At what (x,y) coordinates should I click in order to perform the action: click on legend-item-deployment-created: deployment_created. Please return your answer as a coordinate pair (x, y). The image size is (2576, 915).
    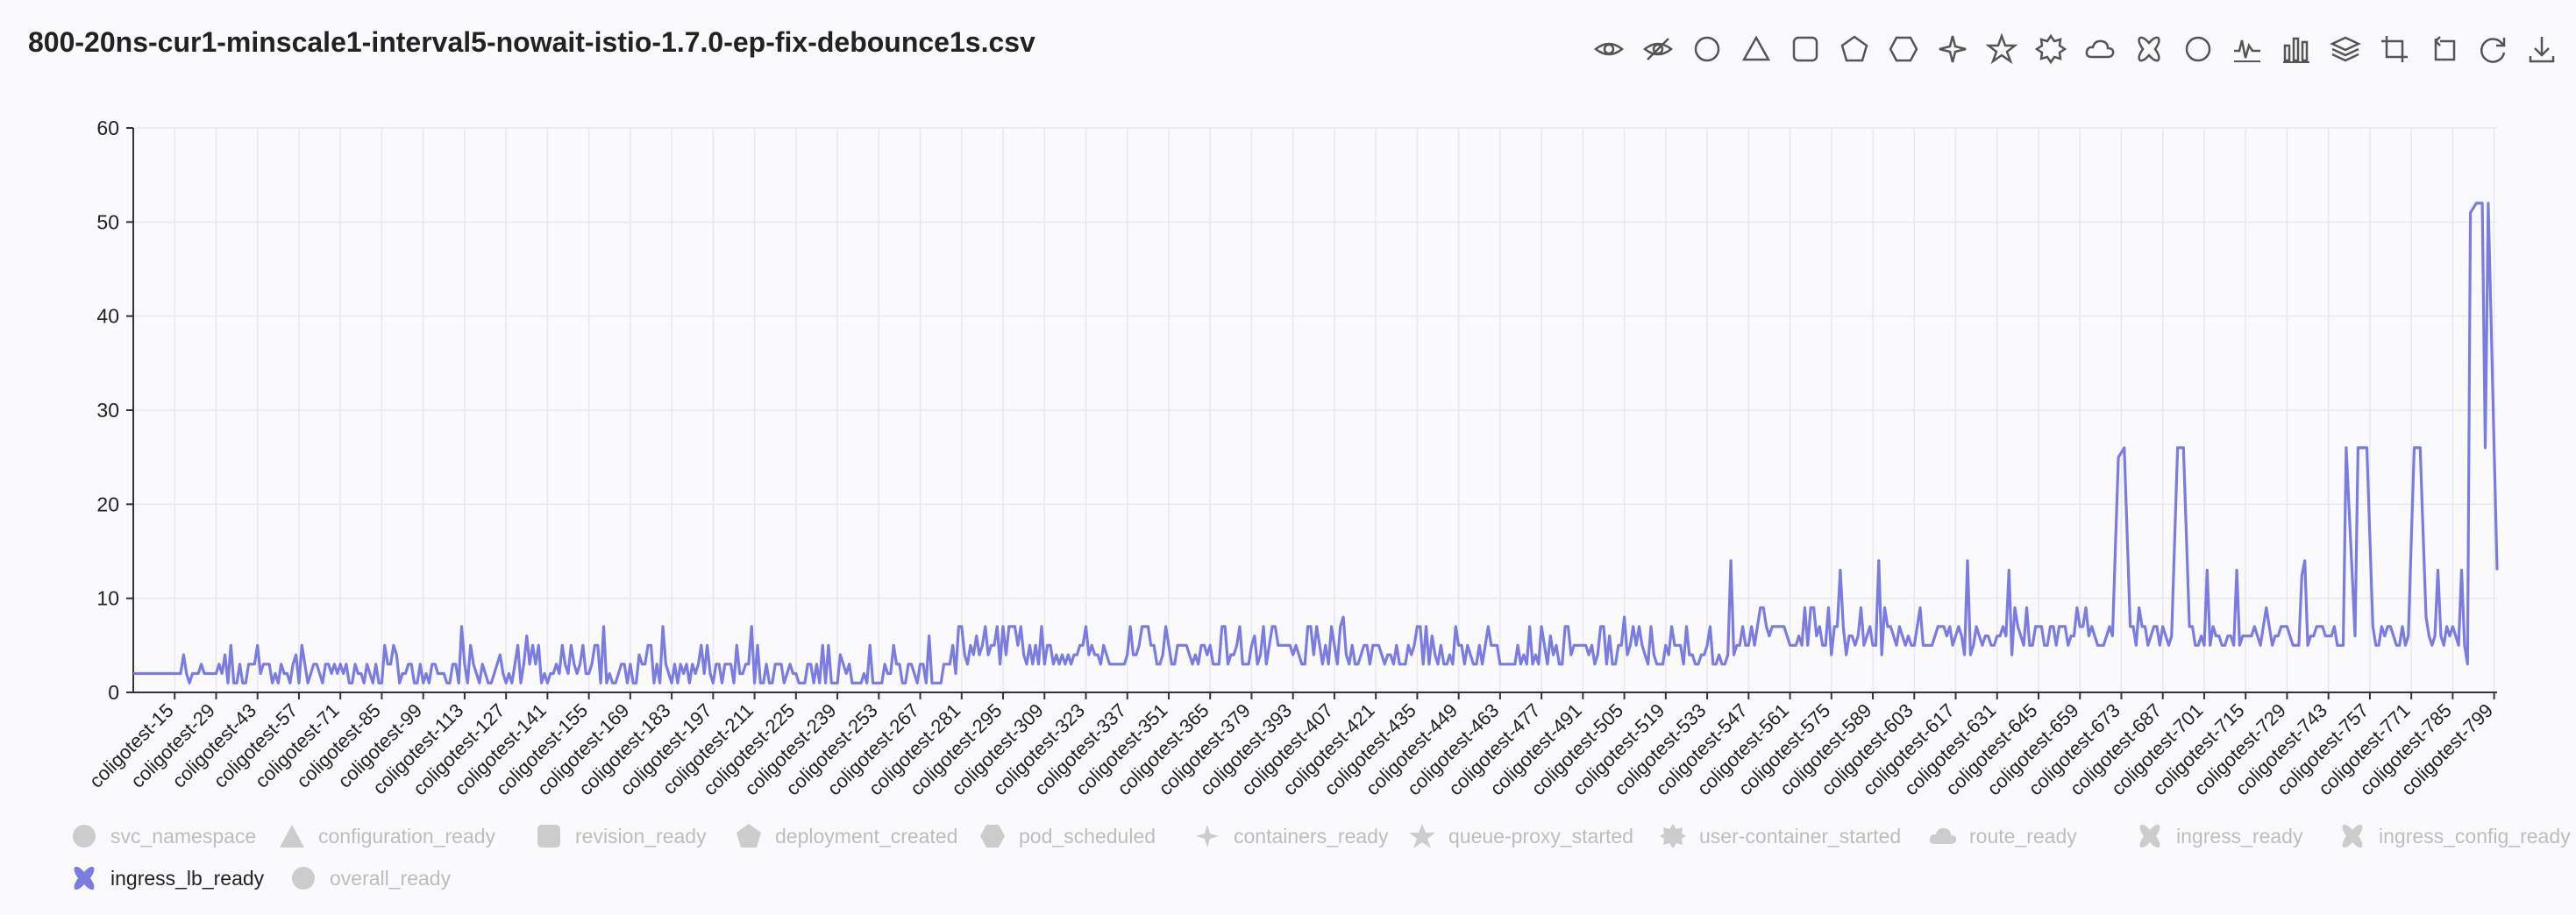
    Looking at the image, I should click on (846, 836).